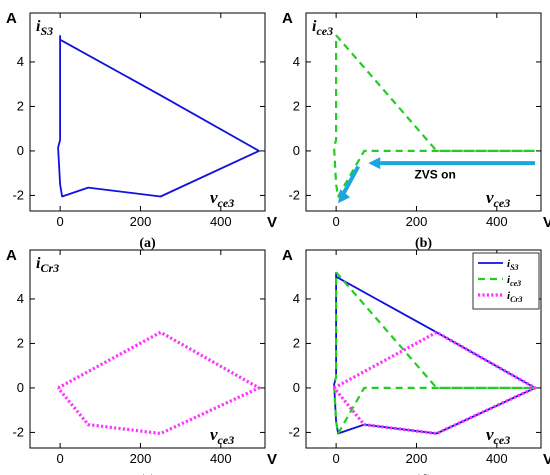 This screenshot has width=550, height=475. What do you see at coordinates (158, 116) in the screenshot?
I see `series-iS3-line` at bounding box center [158, 116].